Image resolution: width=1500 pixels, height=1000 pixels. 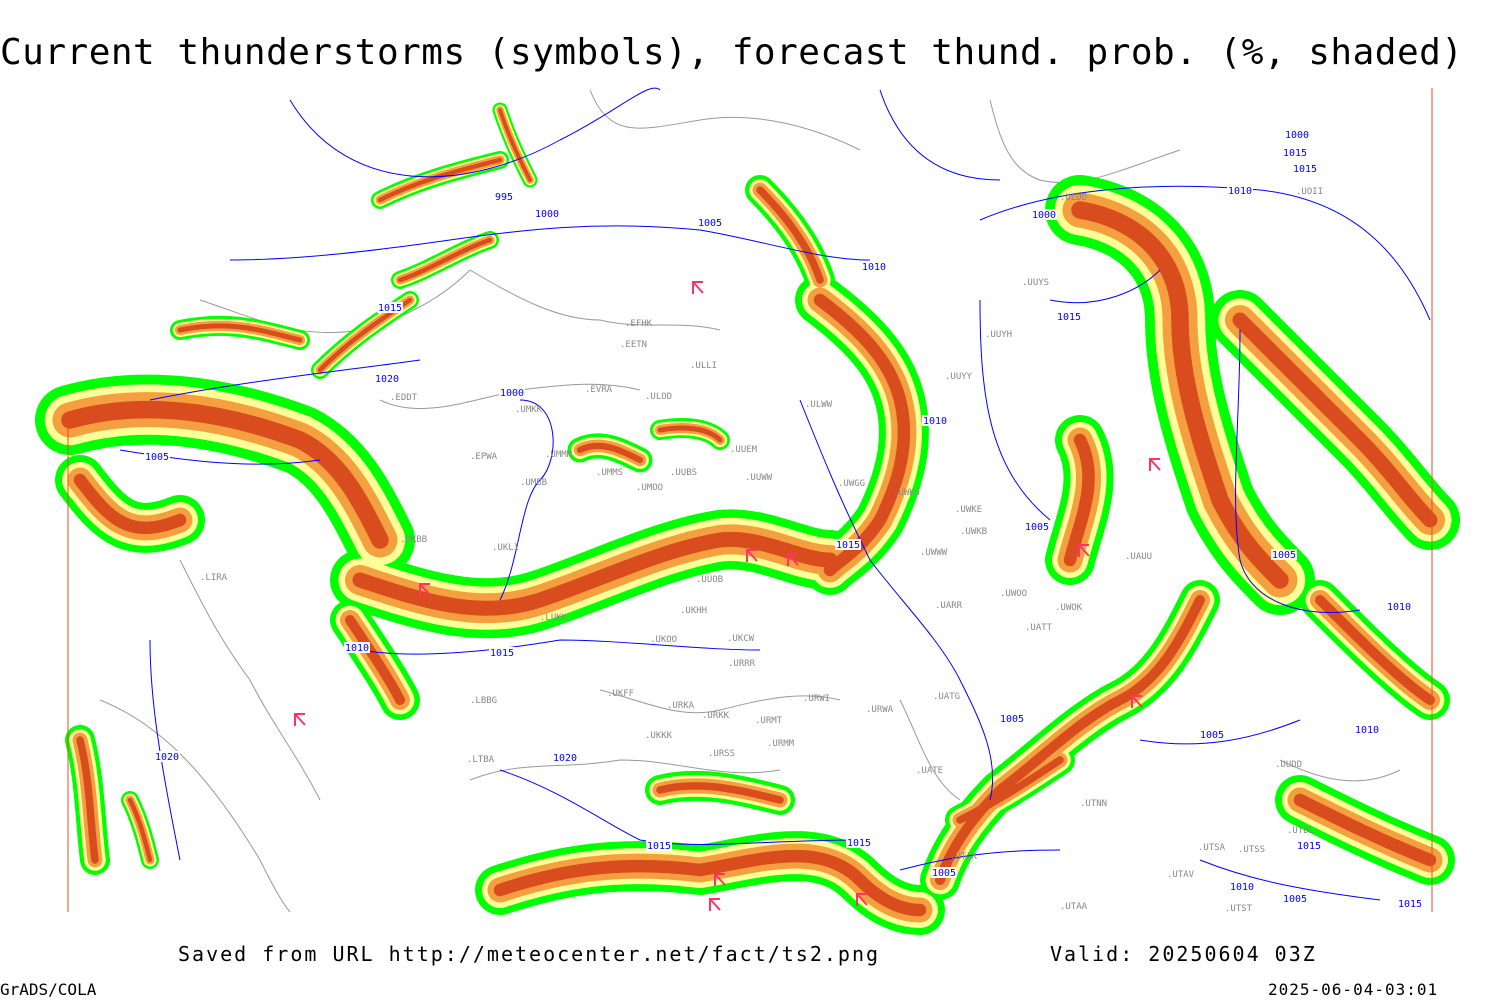 I want to click on station-label: .EVRA, so click(x=599, y=390).